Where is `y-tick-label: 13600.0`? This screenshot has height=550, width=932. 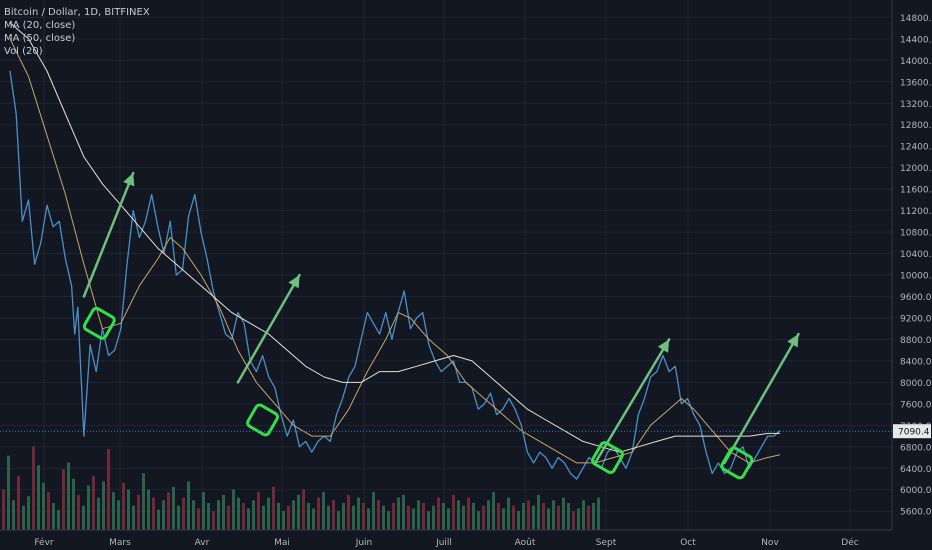
y-tick-label: 13600.0 is located at coordinates (916, 83).